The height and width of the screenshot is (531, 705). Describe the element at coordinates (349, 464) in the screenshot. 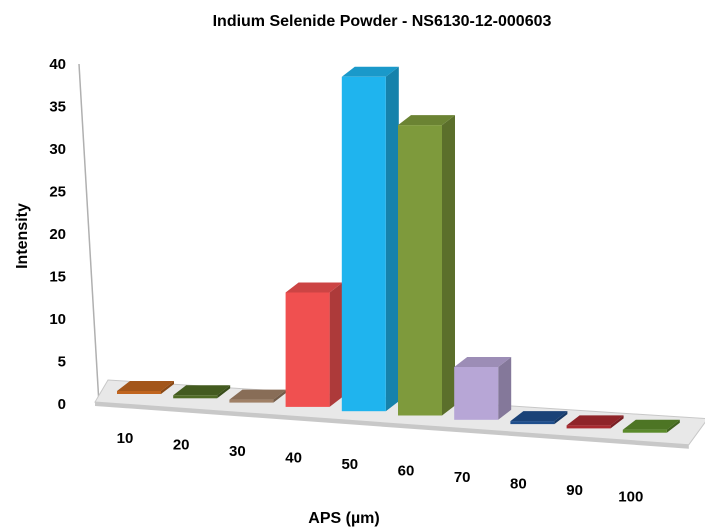

I see `x-tick-label: 50` at that location.